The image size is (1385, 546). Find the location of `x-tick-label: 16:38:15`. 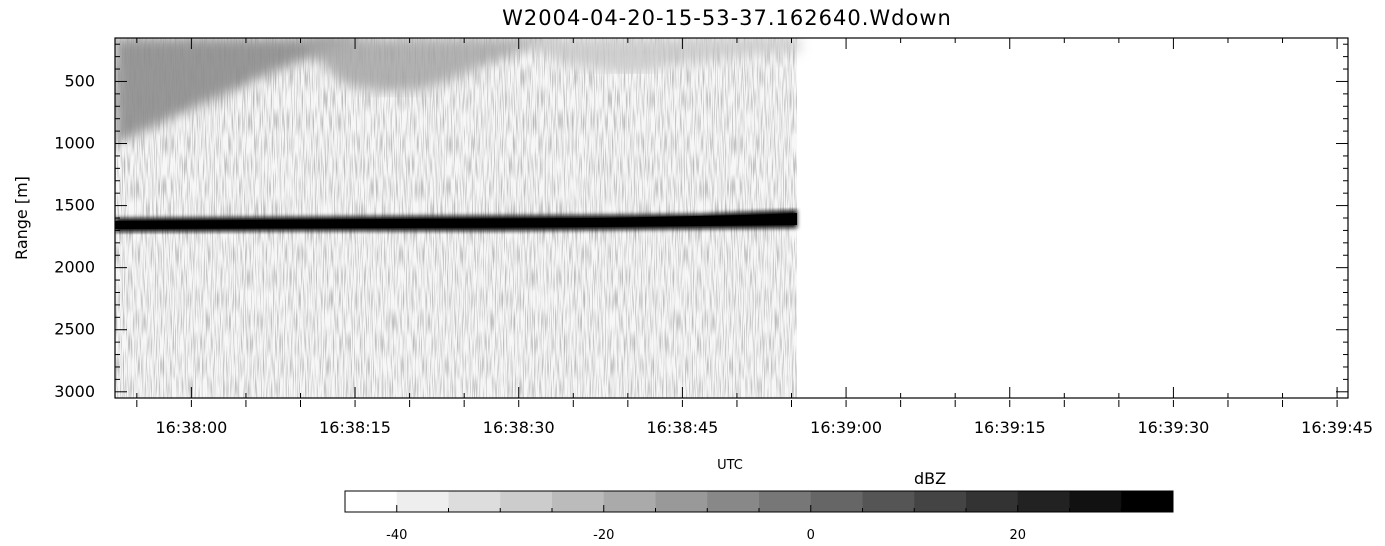

x-tick-label: 16:38:15 is located at coordinates (355, 427).